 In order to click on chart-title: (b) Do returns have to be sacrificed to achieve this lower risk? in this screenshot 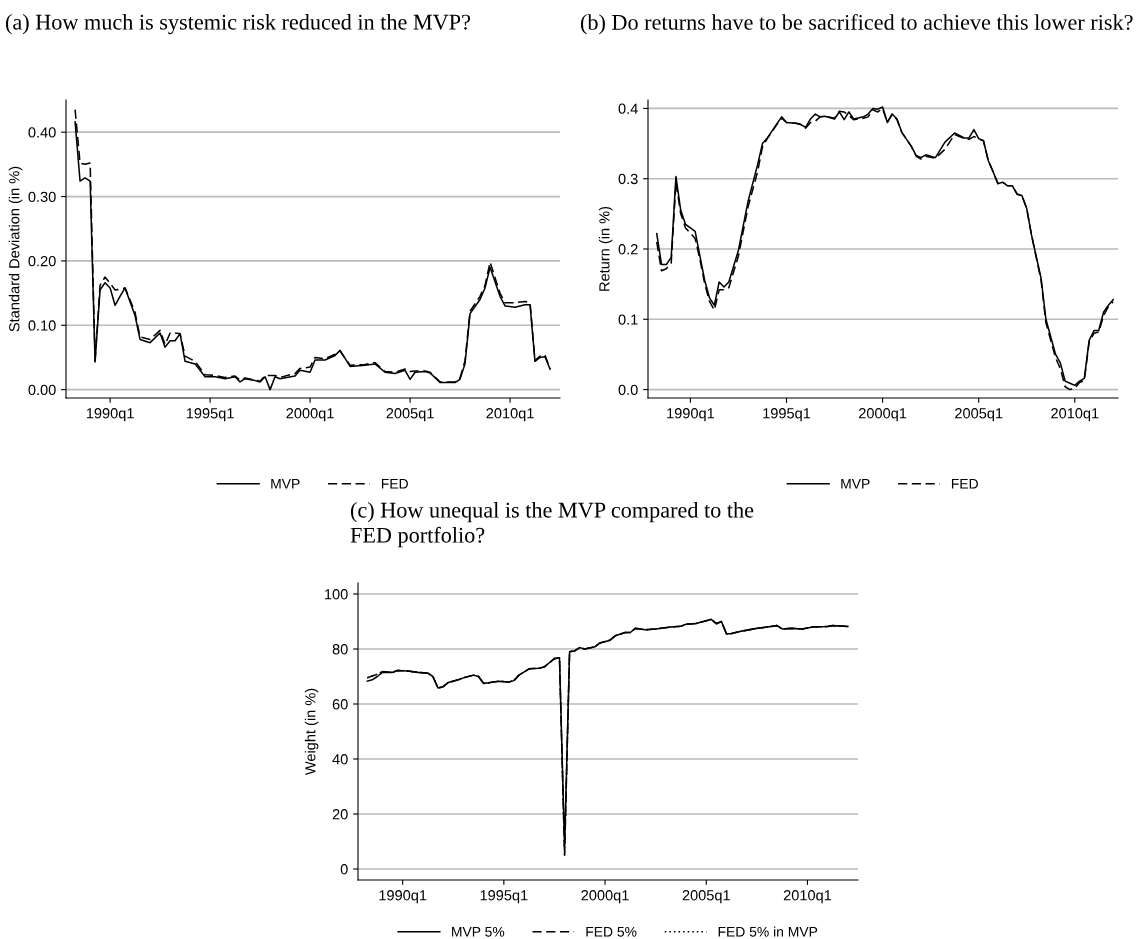, I will do `click(856, 24)`.